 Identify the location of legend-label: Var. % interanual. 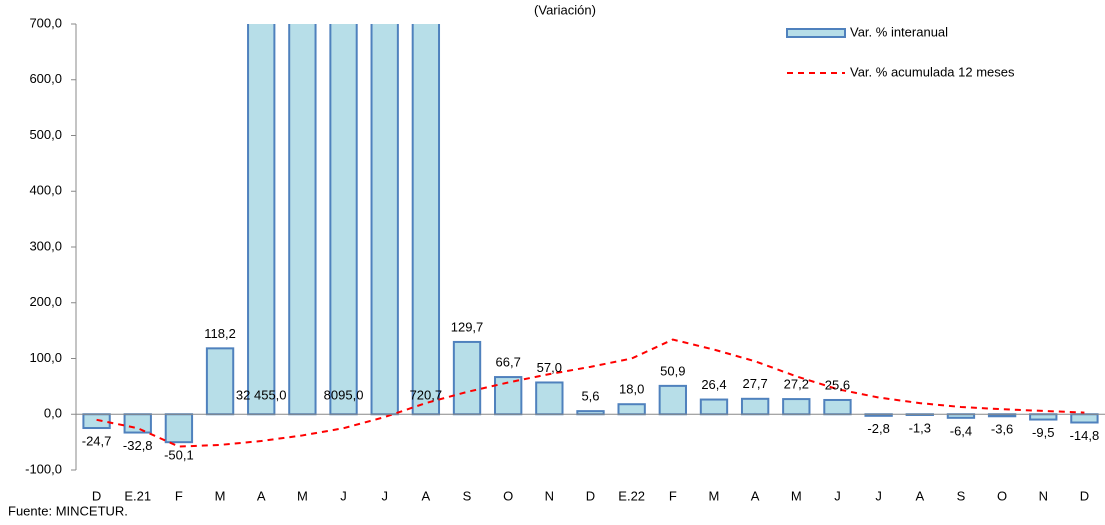
(899, 31).